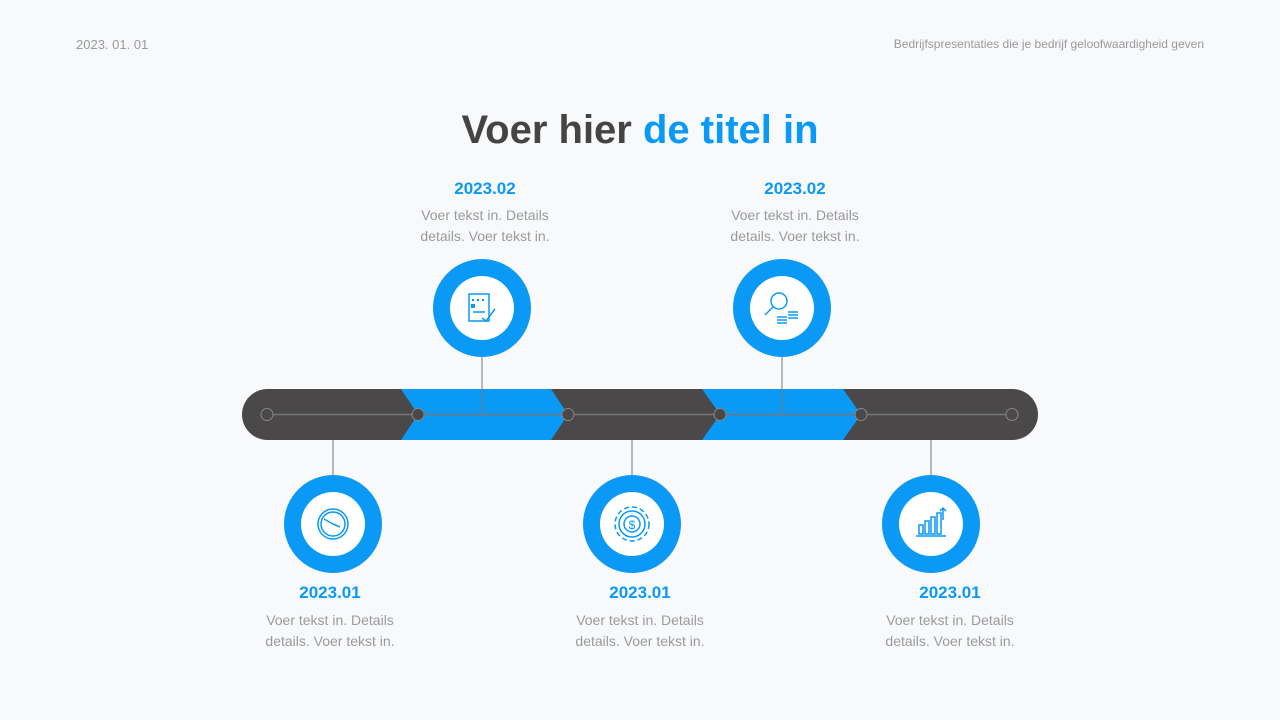 Image resolution: width=1280 pixels, height=720 pixels. I want to click on page-title: Voer hier de titel in, so click(640, 130).